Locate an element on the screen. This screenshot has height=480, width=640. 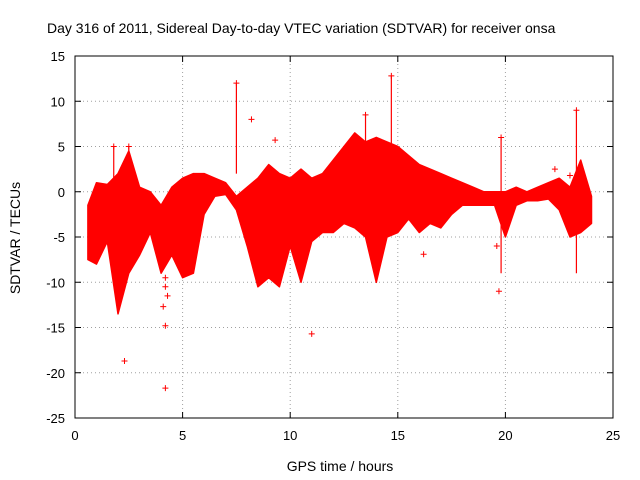
x-tick-label: 5 is located at coordinates (182, 435).